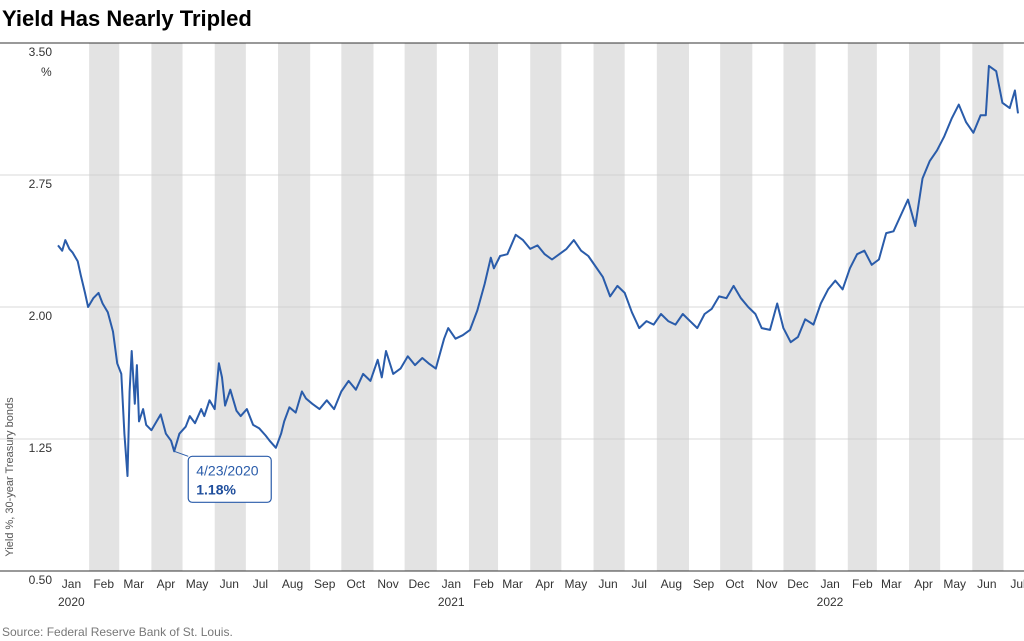 The height and width of the screenshot is (641, 1024). Describe the element at coordinates (10, 477) in the screenshot. I see `y-axis-label: Yield %, 30-year Treasury bonds` at that location.